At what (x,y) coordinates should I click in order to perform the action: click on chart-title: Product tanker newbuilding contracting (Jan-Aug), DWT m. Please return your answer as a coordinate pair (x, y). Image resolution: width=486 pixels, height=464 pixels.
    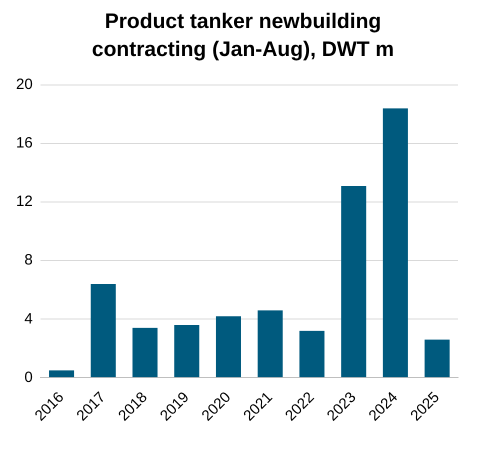
    Looking at the image, I should click on (243, 36).